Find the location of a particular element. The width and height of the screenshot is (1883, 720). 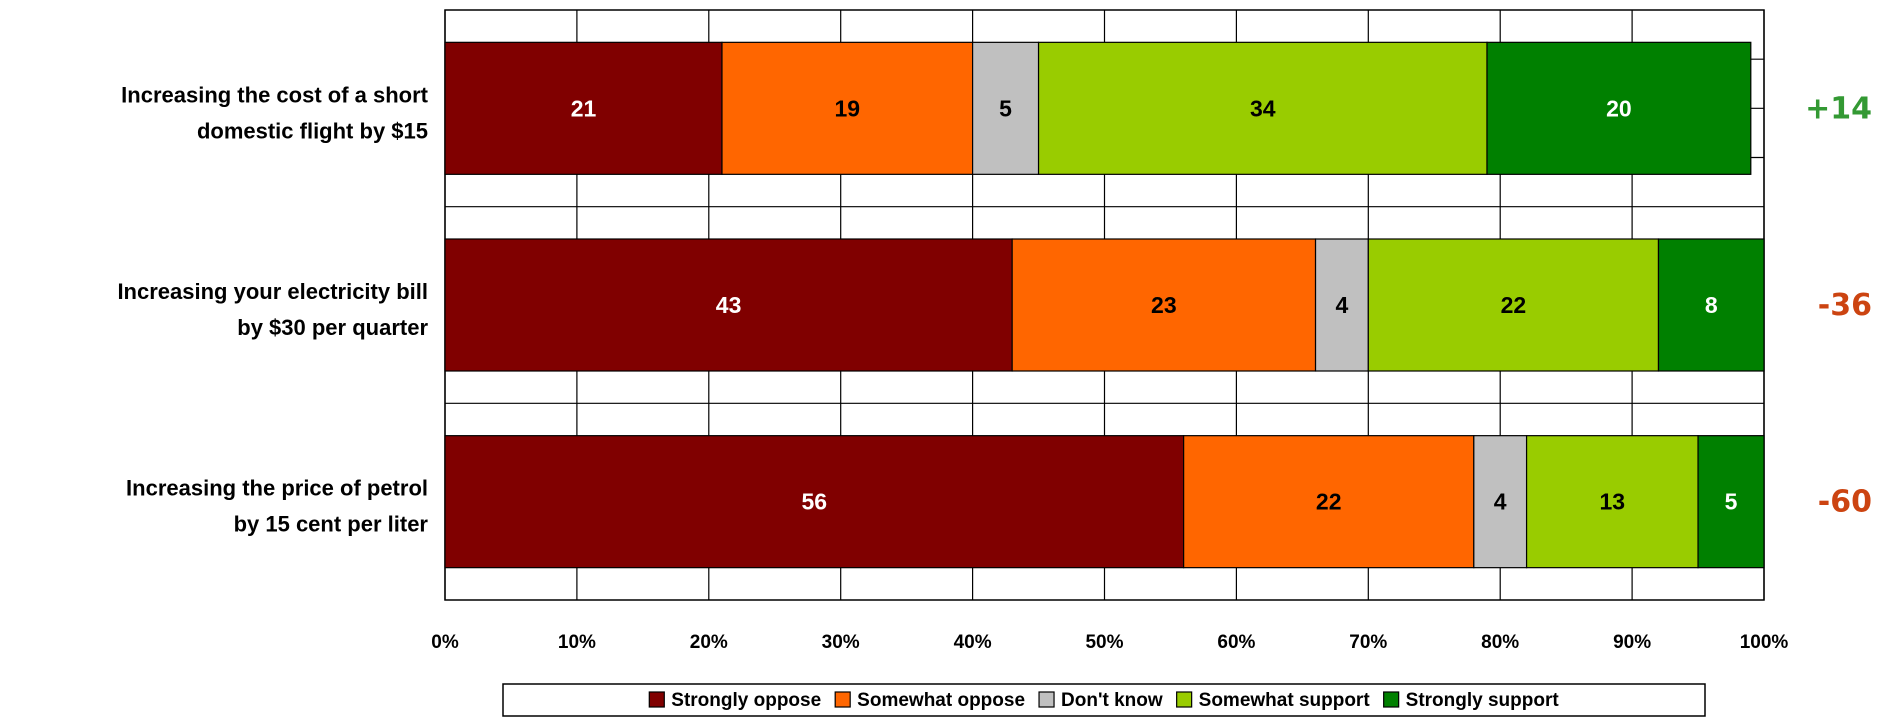

data-label: 56 is located at coordinates (815, 502).